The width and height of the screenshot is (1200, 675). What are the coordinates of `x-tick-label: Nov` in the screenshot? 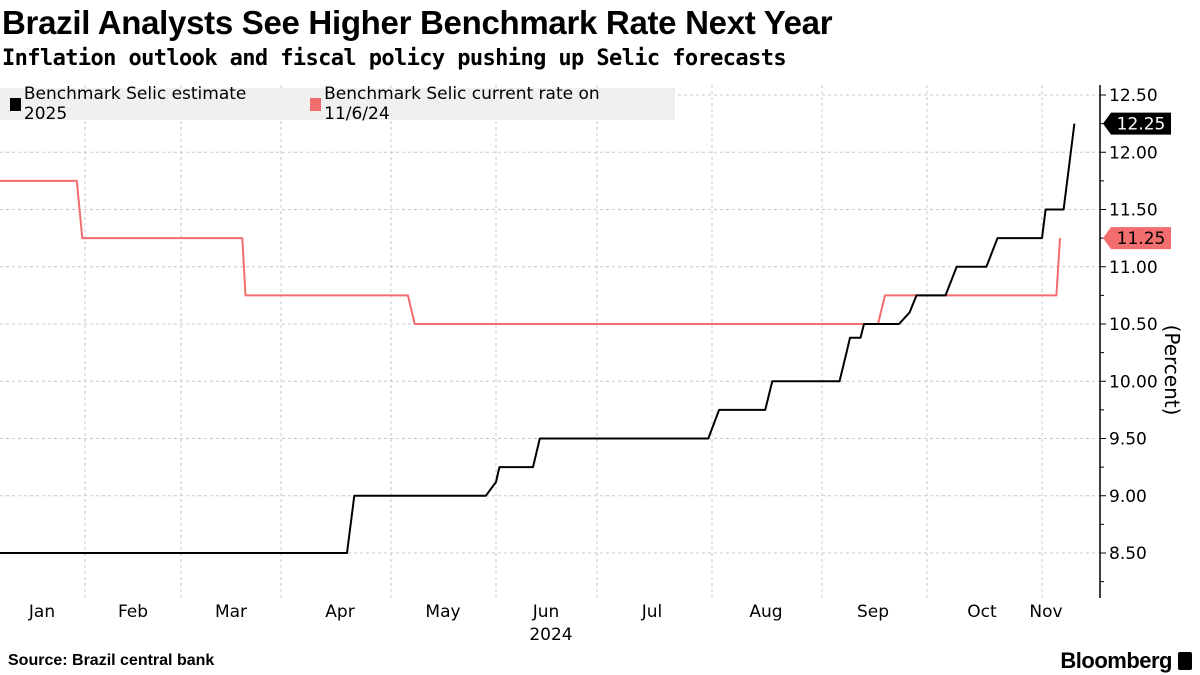 It's located at (1045, 612).